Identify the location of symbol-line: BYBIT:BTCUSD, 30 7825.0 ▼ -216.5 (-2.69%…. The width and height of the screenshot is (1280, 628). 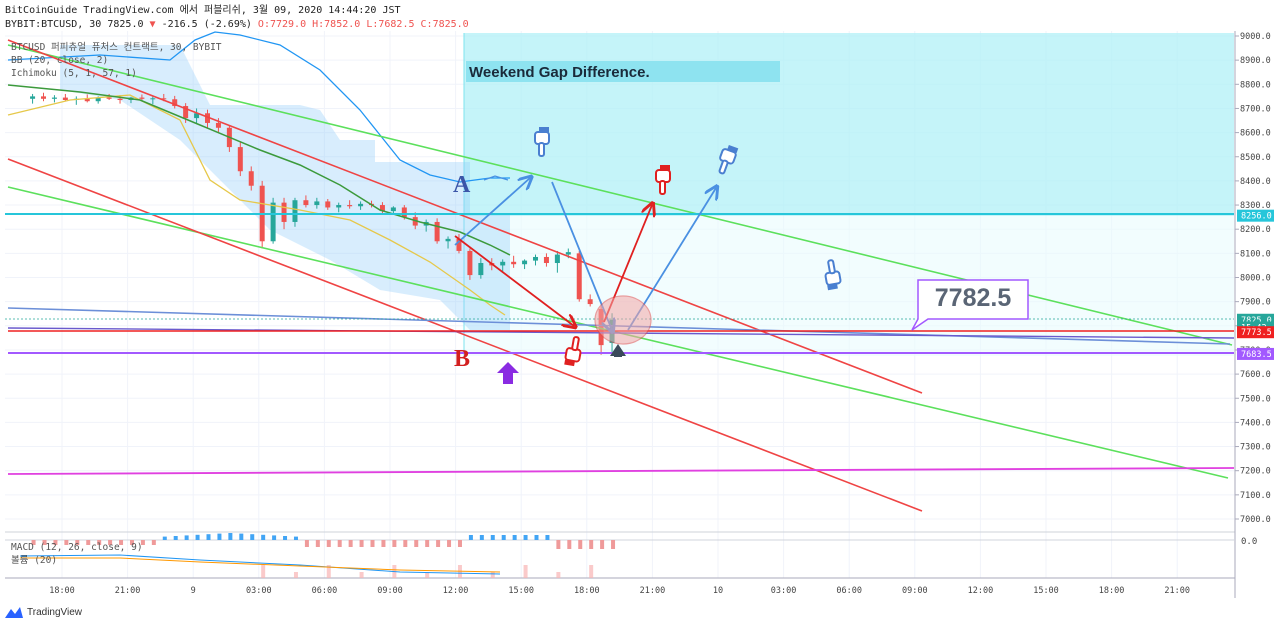
(237, 25).